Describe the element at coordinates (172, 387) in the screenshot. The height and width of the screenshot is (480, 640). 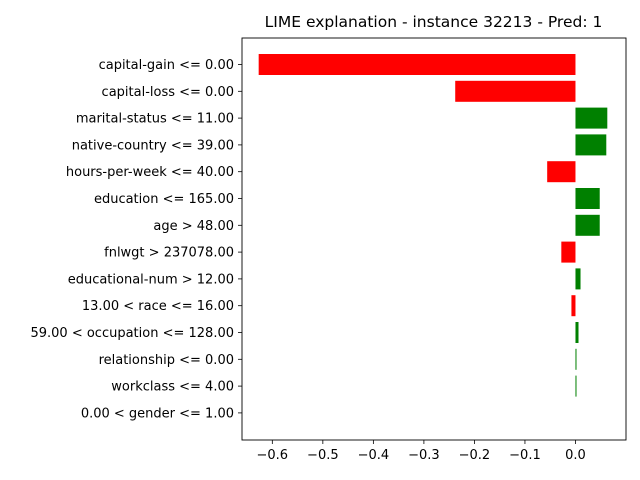
I see `y-tick-label-12: workclass <= 4.00` at that location.